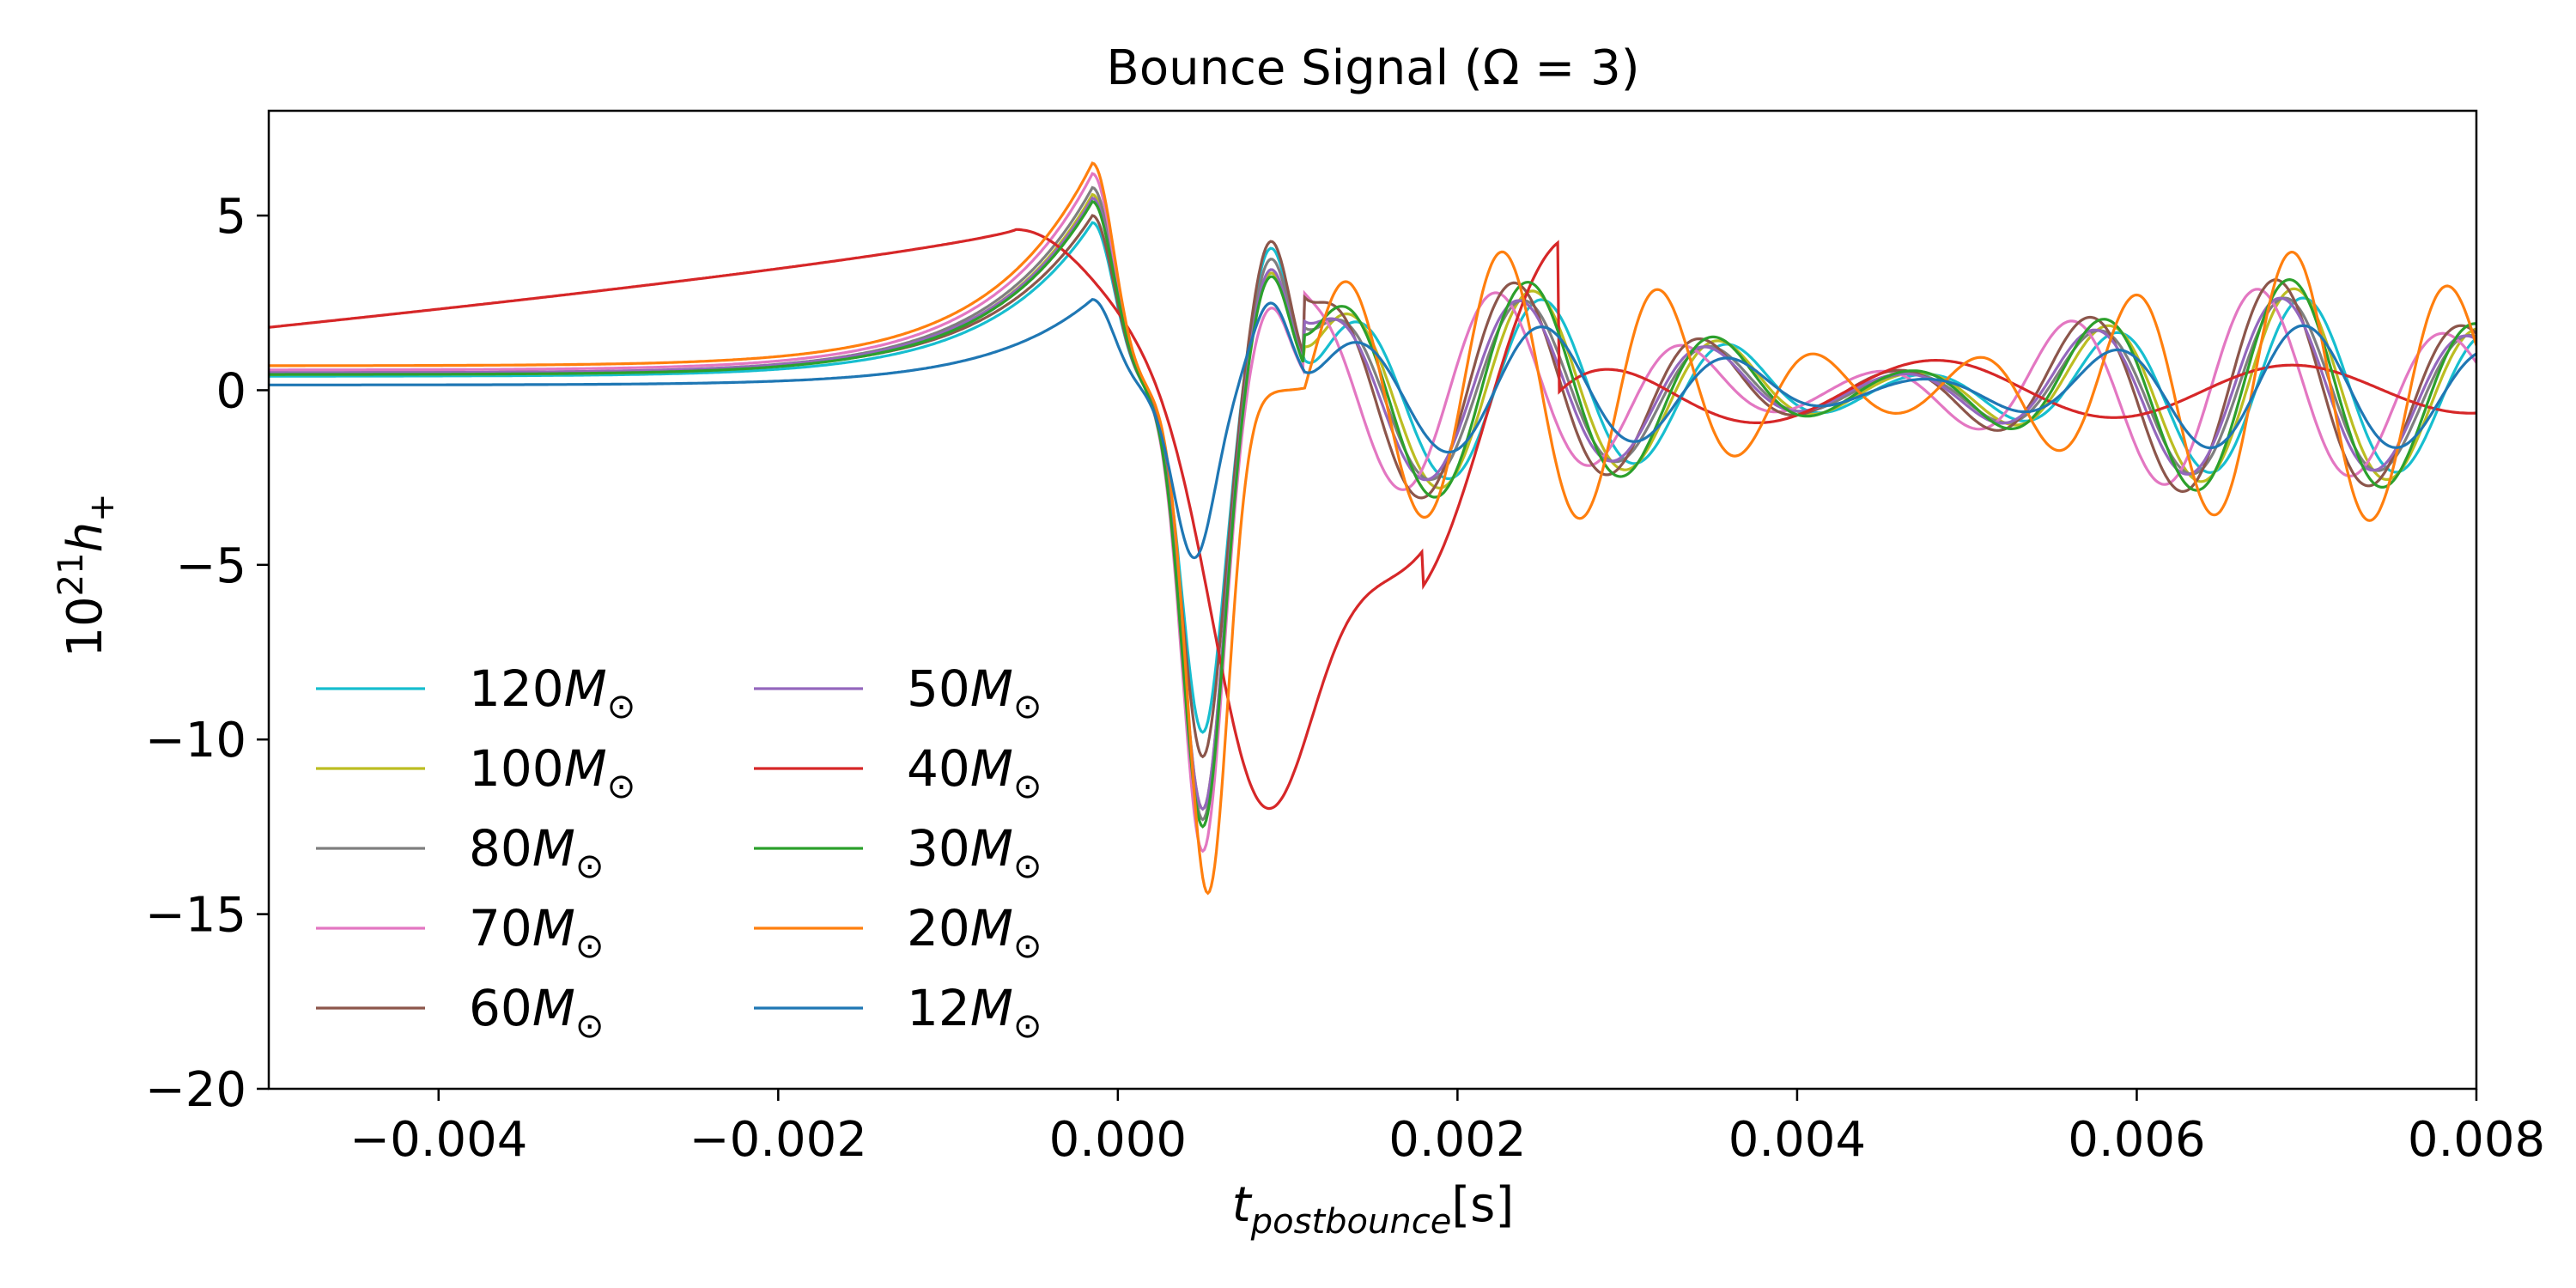  I want to click on x-axis-label: tpostbounce[s], so click(1373, 1210).